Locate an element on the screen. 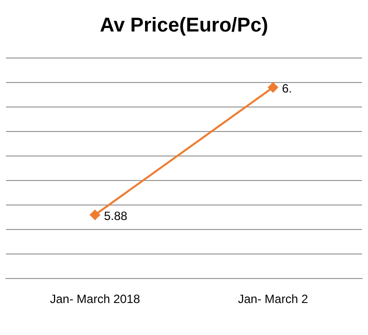 Image resolution: width=368 pixels, height=335 pixels. x-tick-label: Jan- March 2 is located at coordinates (273, 299).